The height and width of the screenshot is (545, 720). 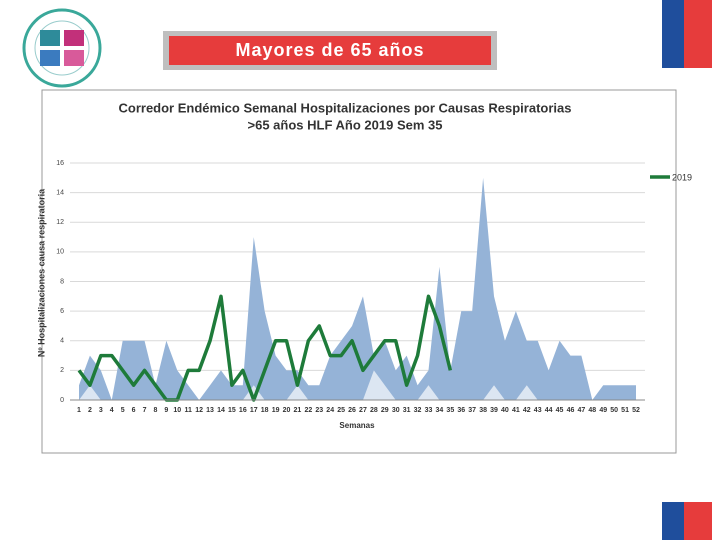 I want to click on x-tick-label: 41, so click(x=516, y=410).